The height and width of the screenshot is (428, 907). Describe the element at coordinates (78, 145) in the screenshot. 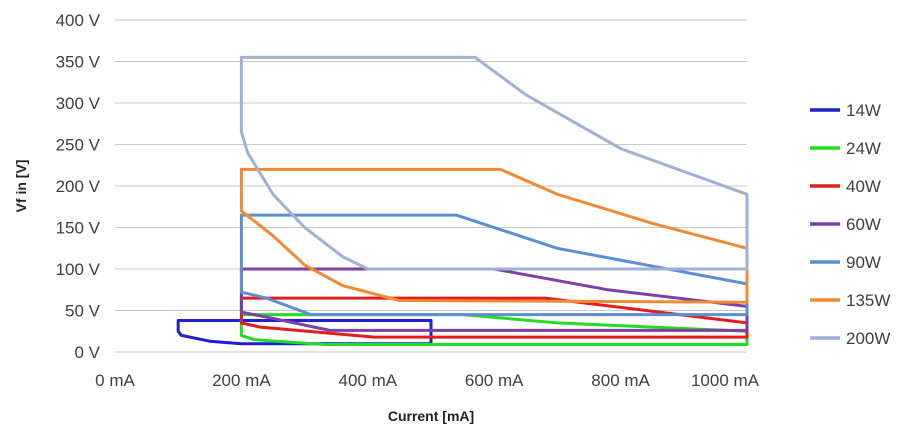

I see `y-tick-label: 250 V` at that location.